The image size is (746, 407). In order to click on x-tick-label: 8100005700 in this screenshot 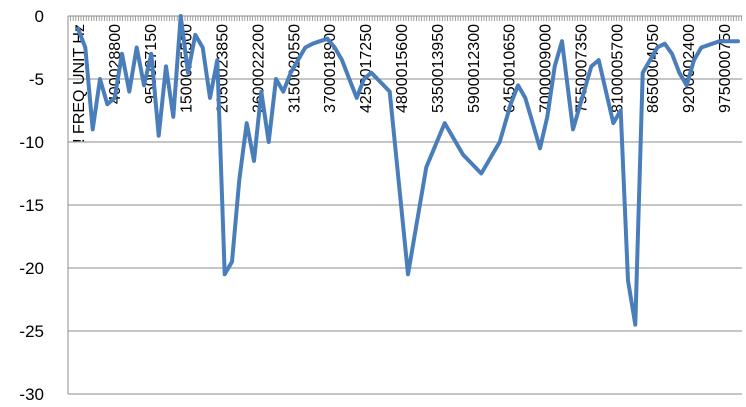, I will do `click(617, 68)`.